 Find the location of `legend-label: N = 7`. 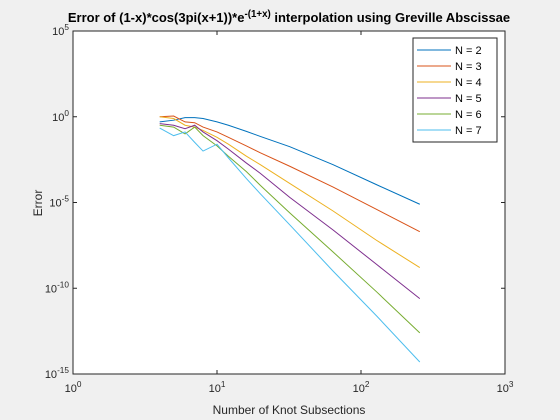

legend-label: N = 7 is located at coordinates (468, 131).